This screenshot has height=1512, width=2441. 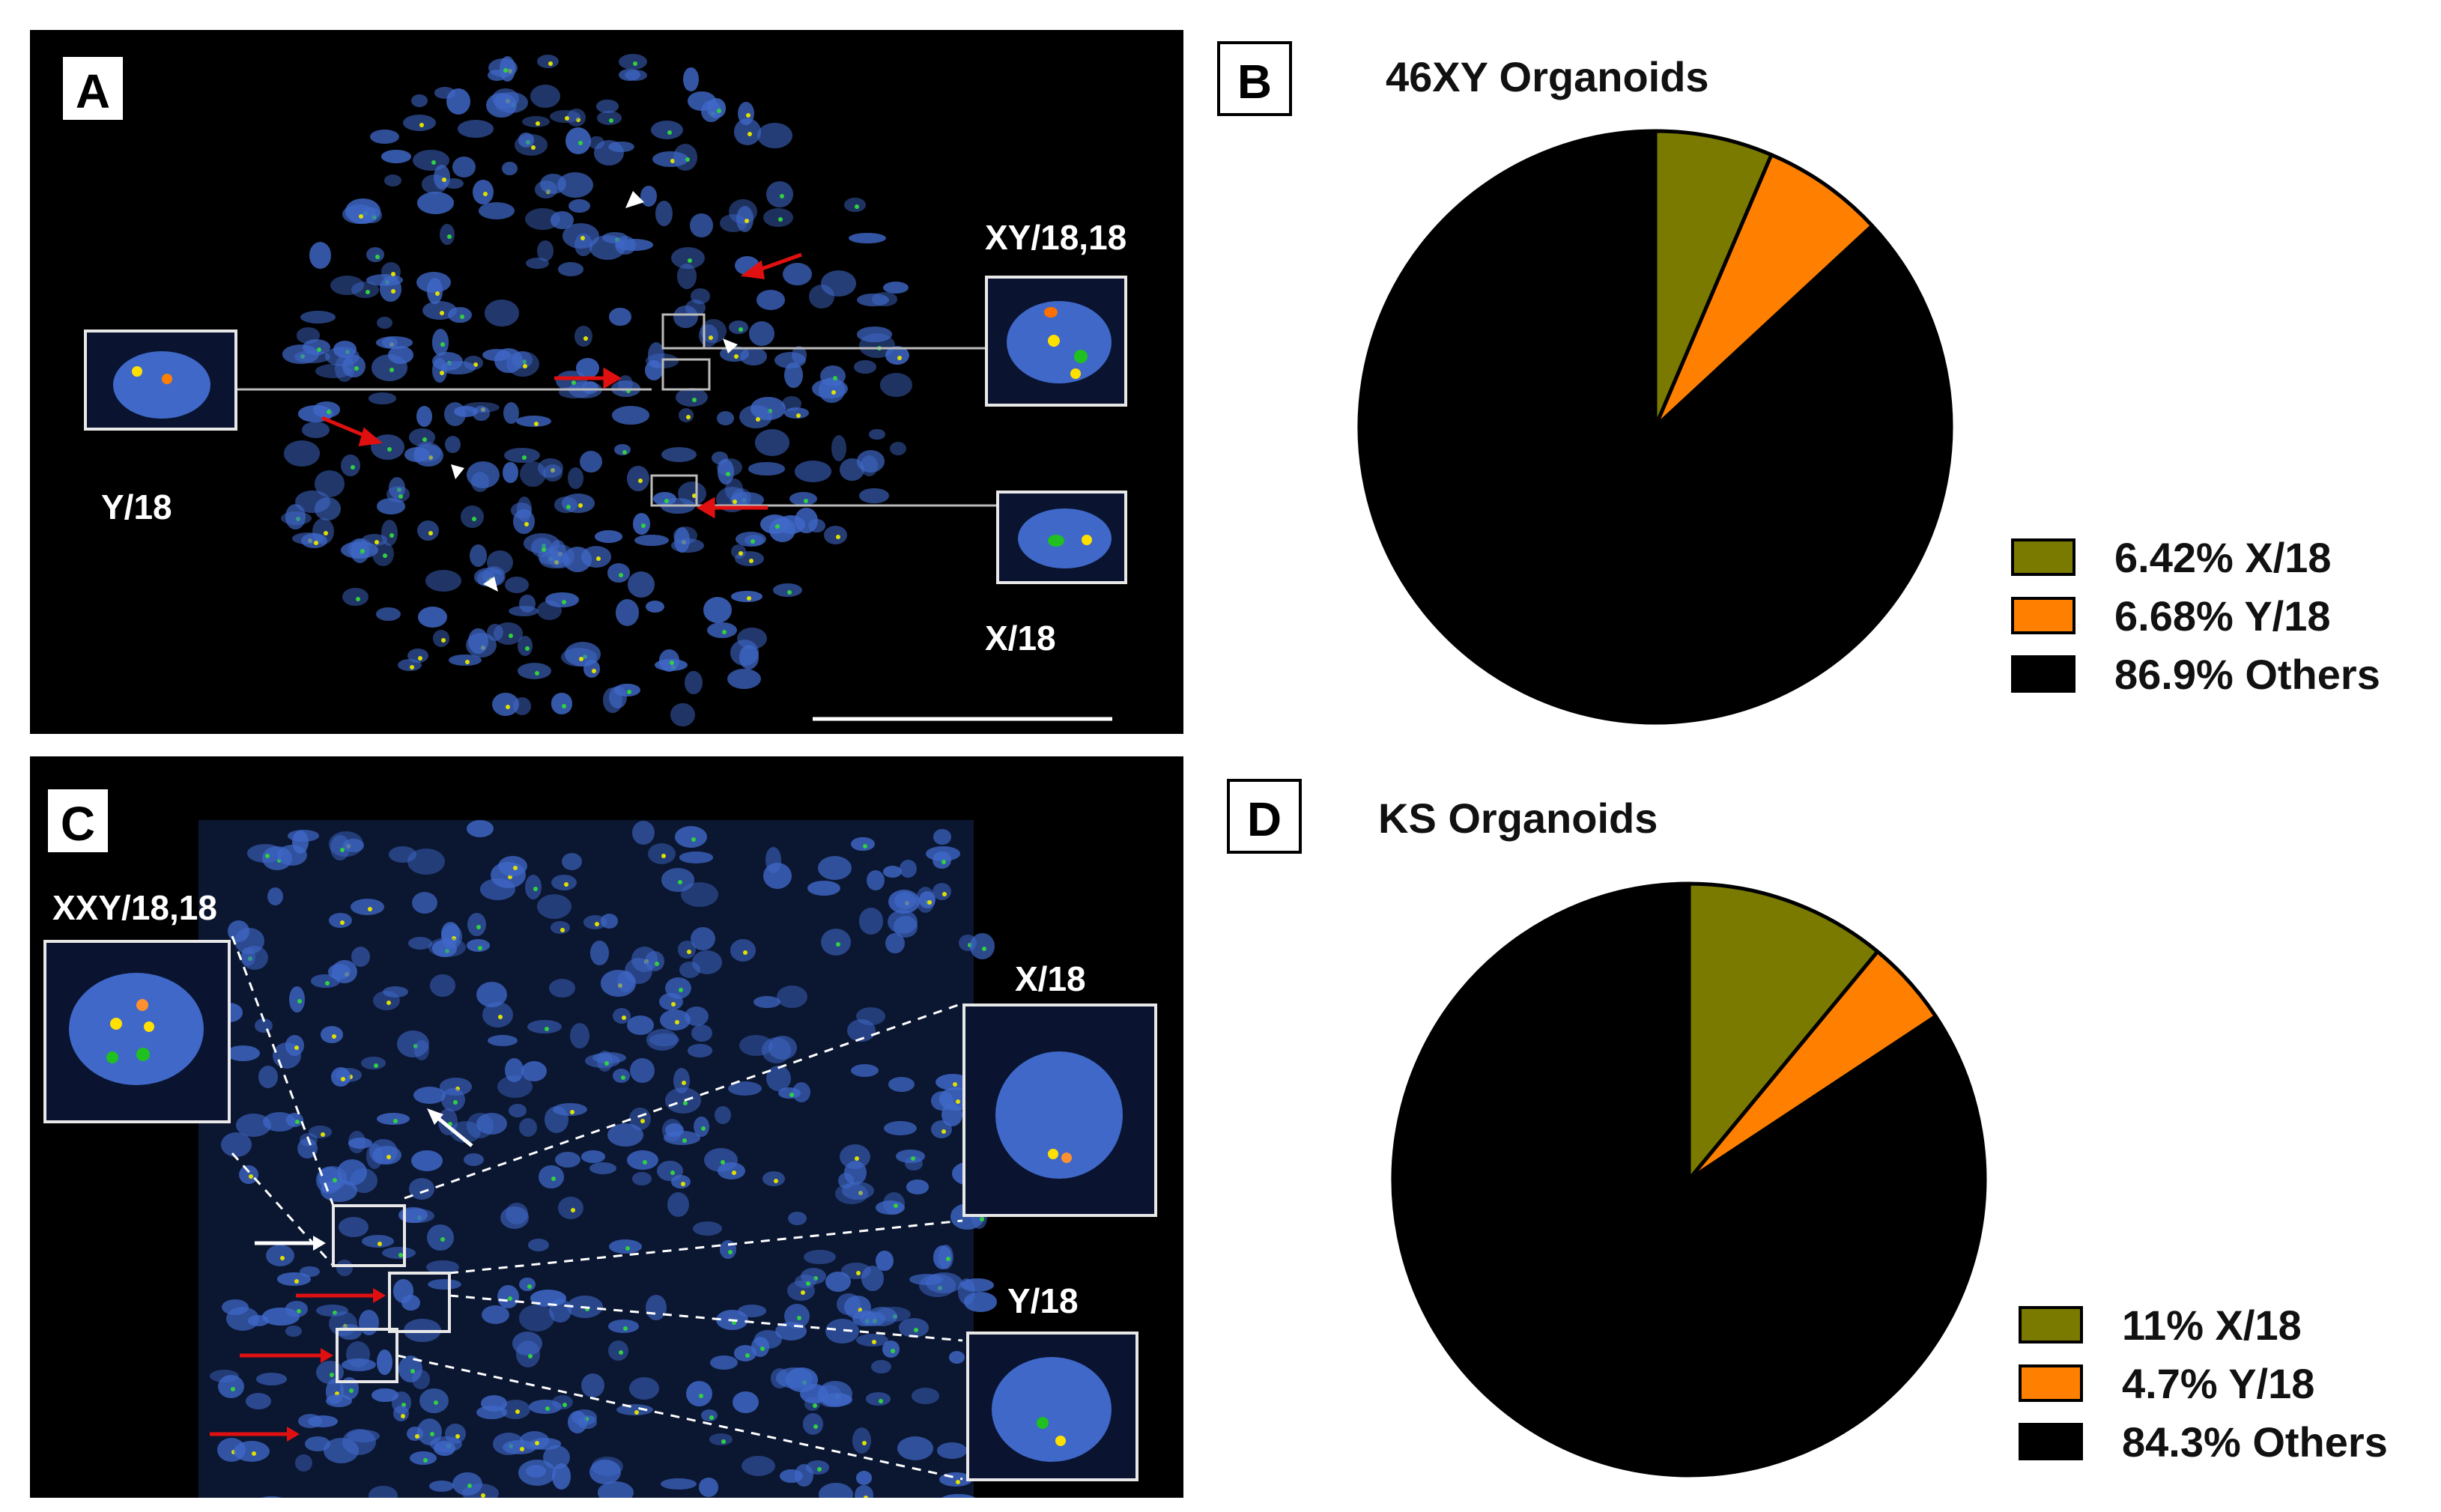 What do you see at coordinates (2043, 615) in the screenshot?
I see `legend-swatch` at bounding box center [2043, 615].